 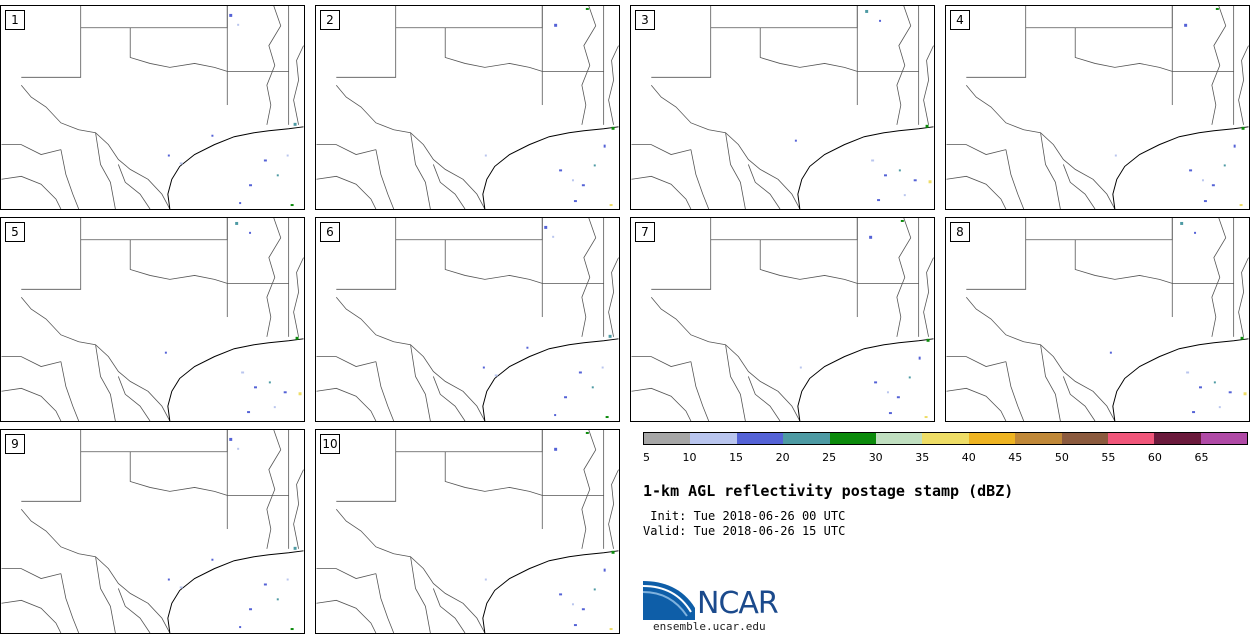 I want to click on stamp-panel-9: 9, so click(x=152, y=531).